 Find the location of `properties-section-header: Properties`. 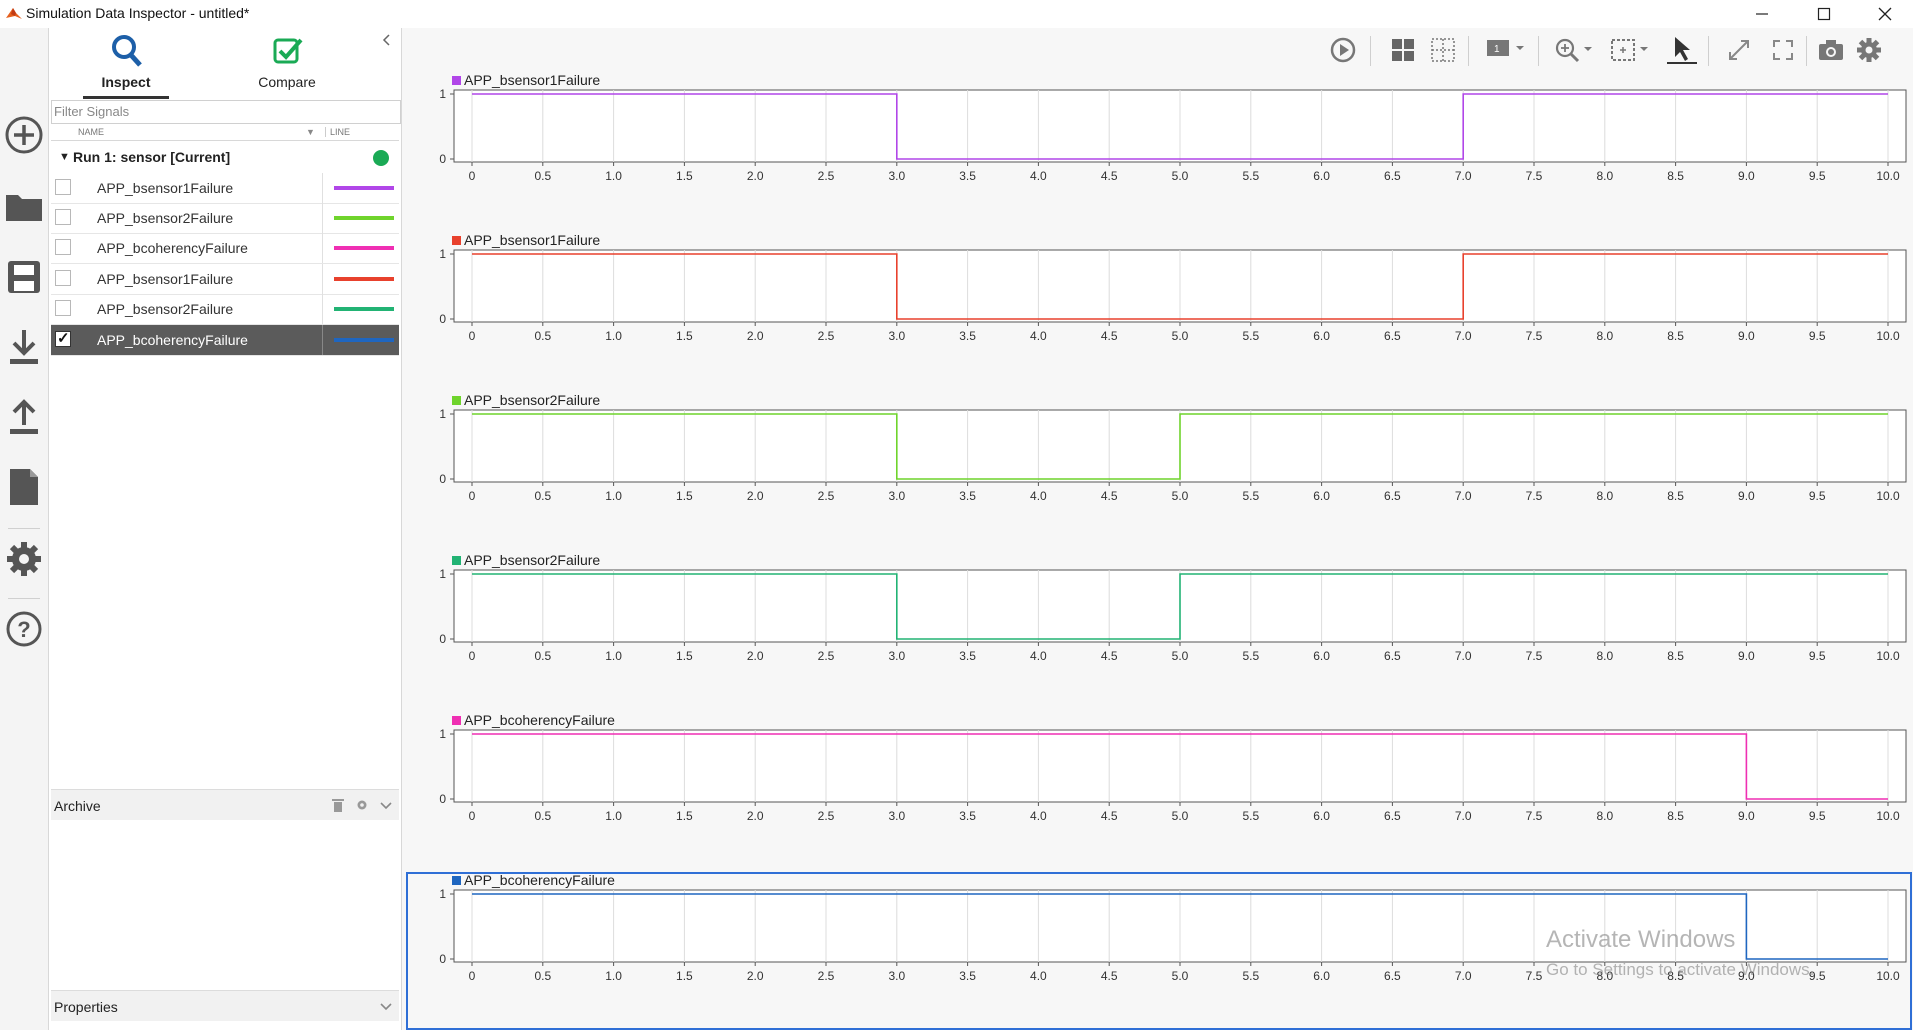

properties-section-header: Properties is located at coordinates (225, 1005).